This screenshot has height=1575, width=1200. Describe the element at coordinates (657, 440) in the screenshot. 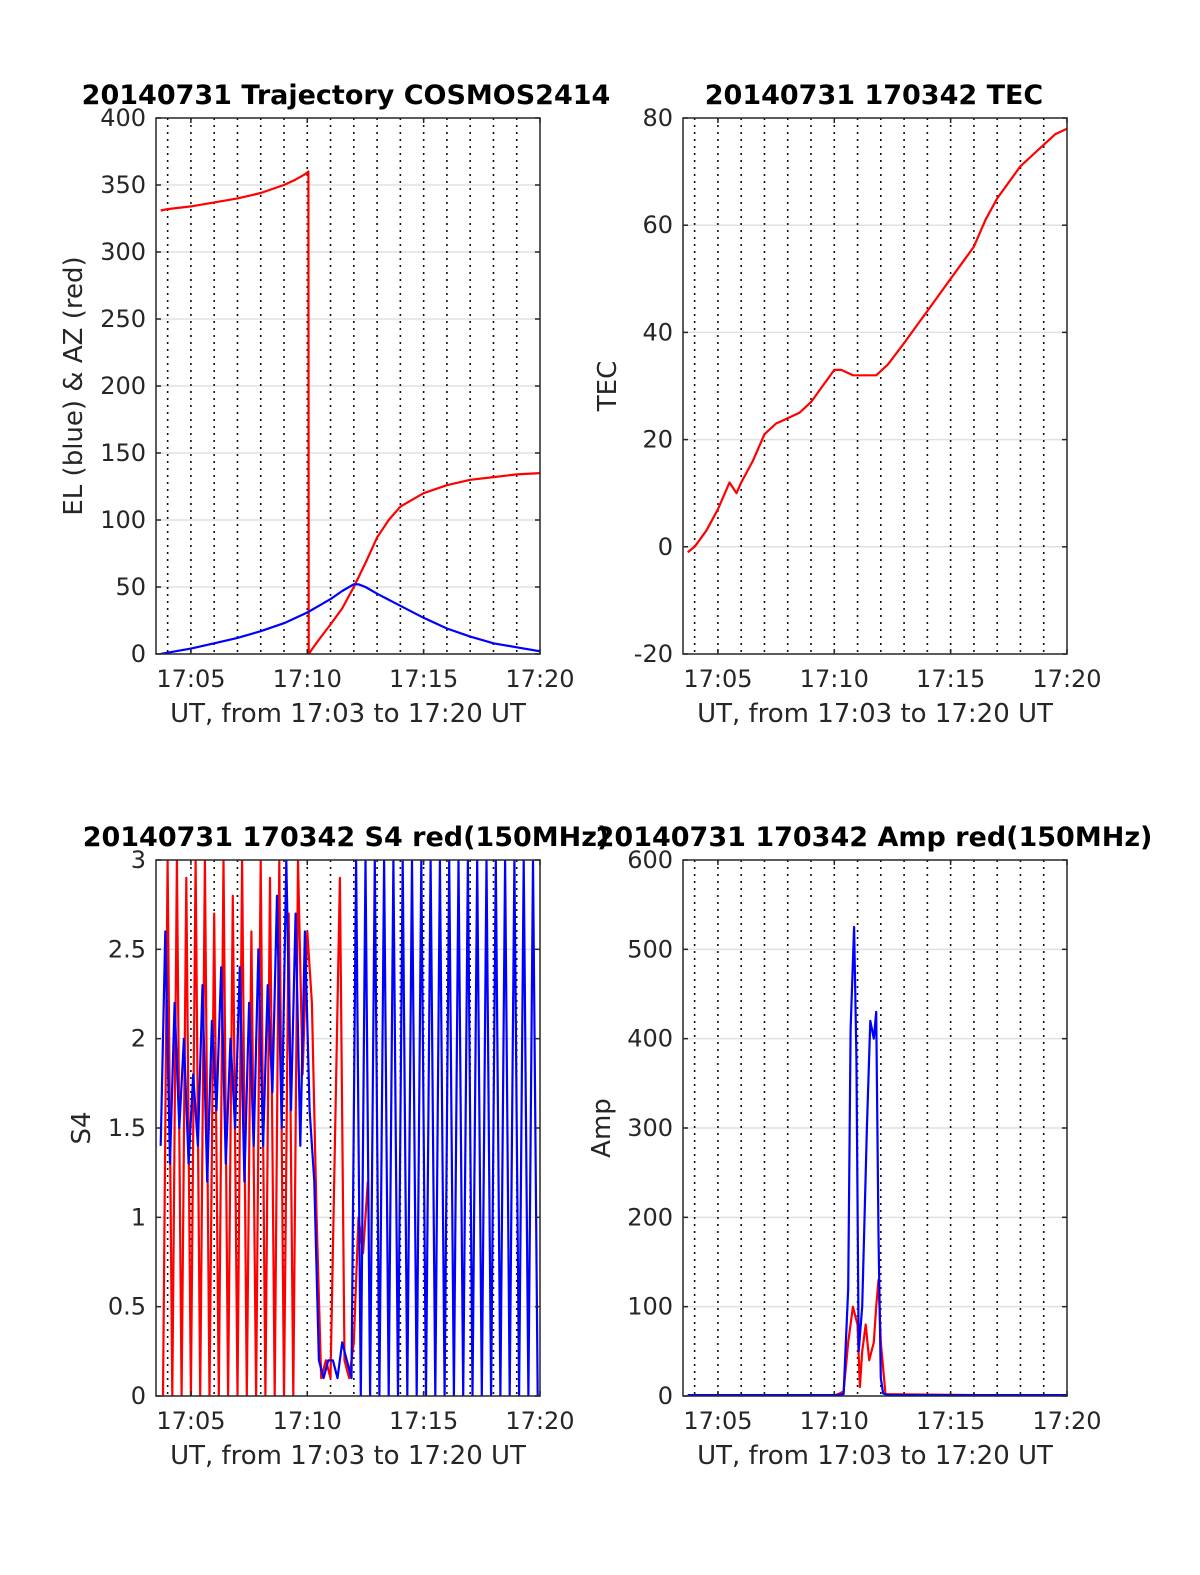

I see `y-tick-label: 20` at that location.